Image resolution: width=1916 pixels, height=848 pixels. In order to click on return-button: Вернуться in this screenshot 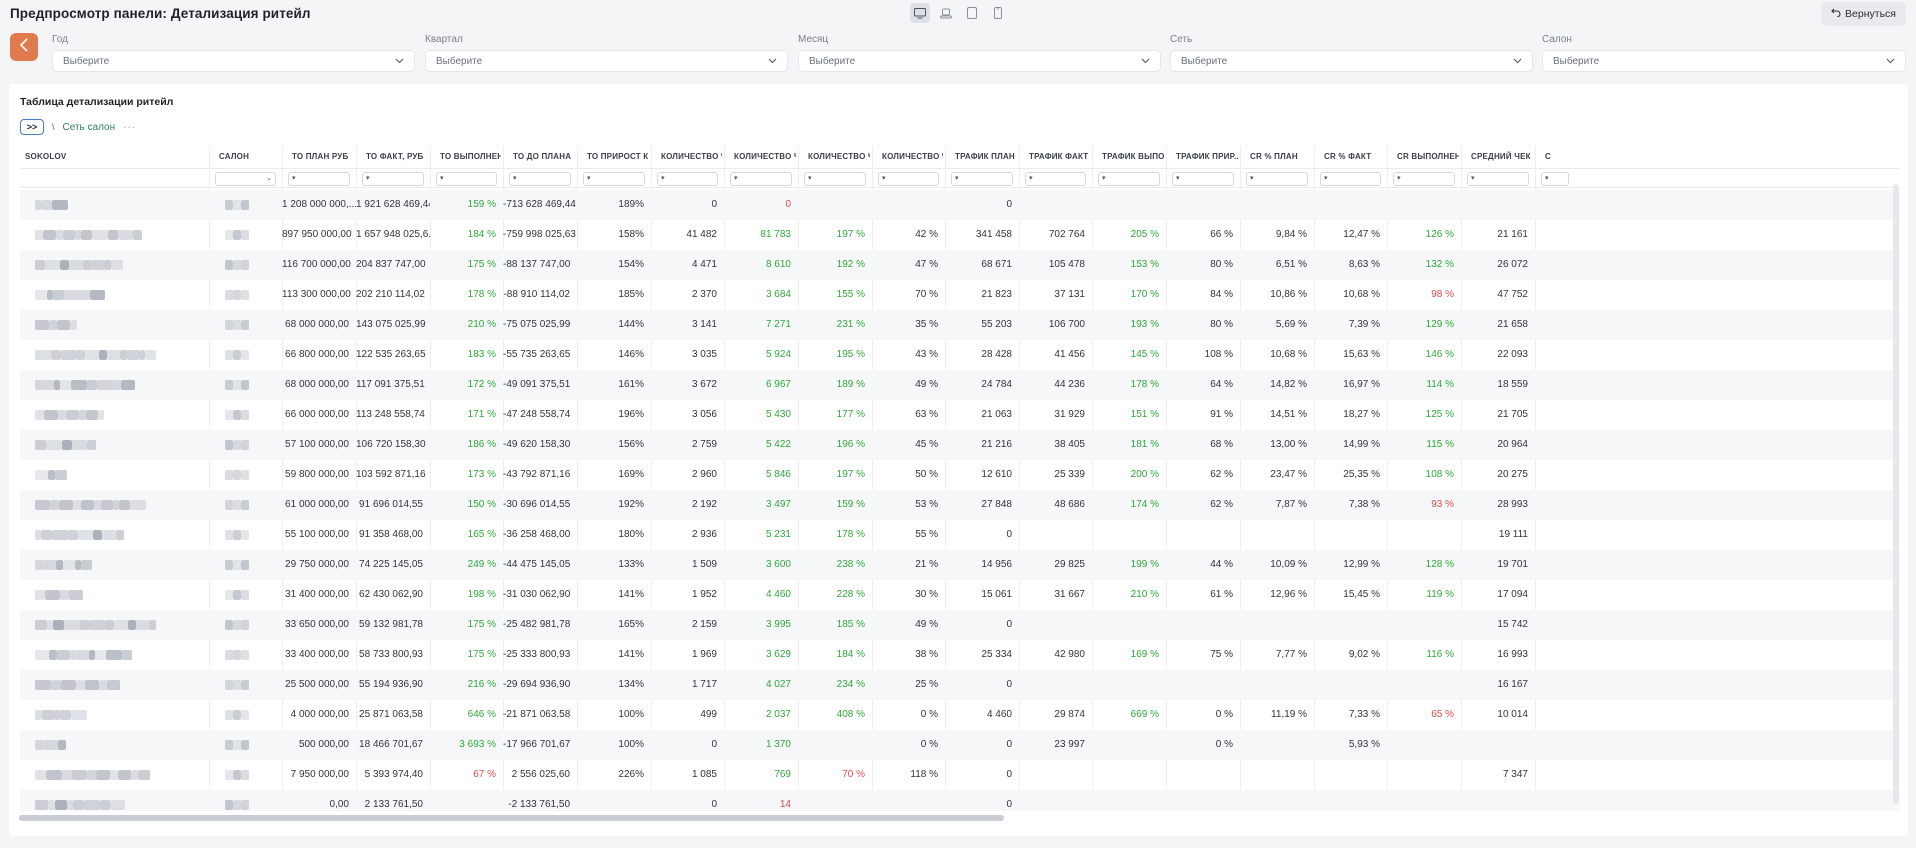, I will do `click(1863, 14)`.